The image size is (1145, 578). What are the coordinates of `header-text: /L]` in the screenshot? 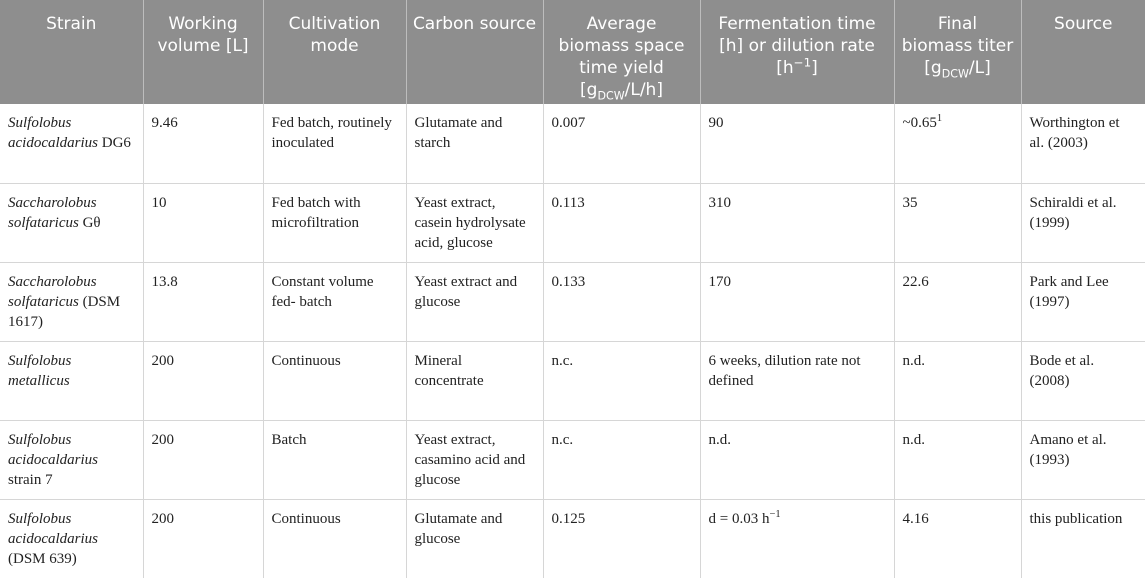 It's located at (979, 68).